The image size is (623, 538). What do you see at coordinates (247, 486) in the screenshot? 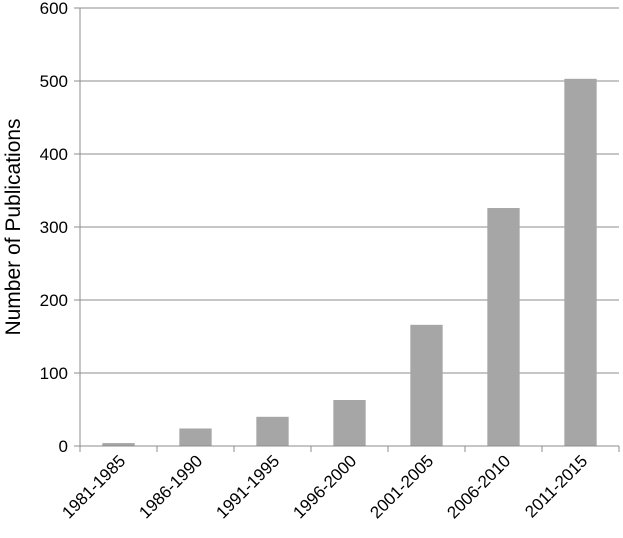
I see `x-tick-label: 1991-1995` at bounding box center [247, 486].